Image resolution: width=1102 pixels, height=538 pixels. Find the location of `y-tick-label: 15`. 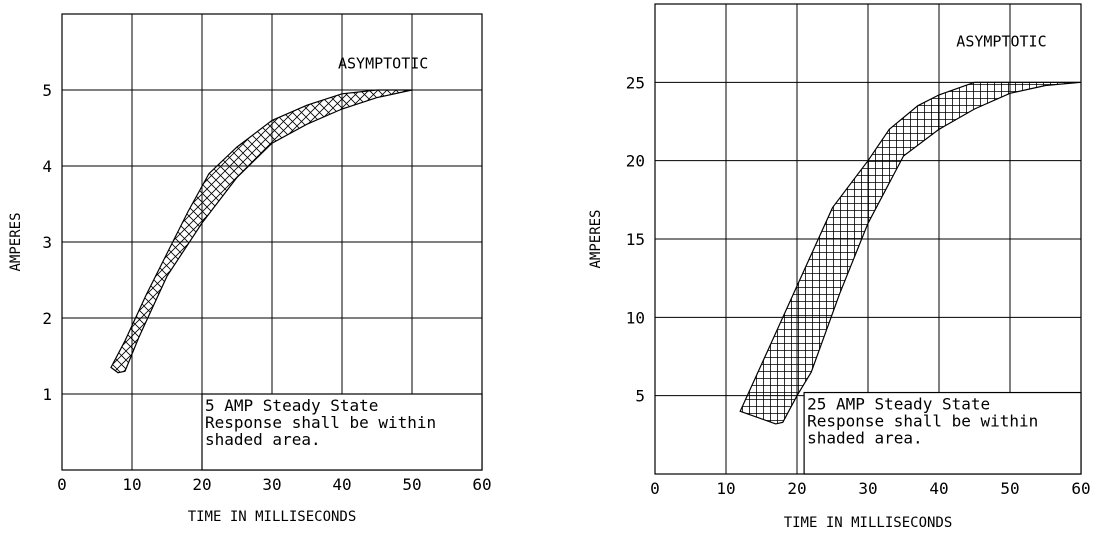

y-tick-label: 15 is located at coordinates (635, 239).